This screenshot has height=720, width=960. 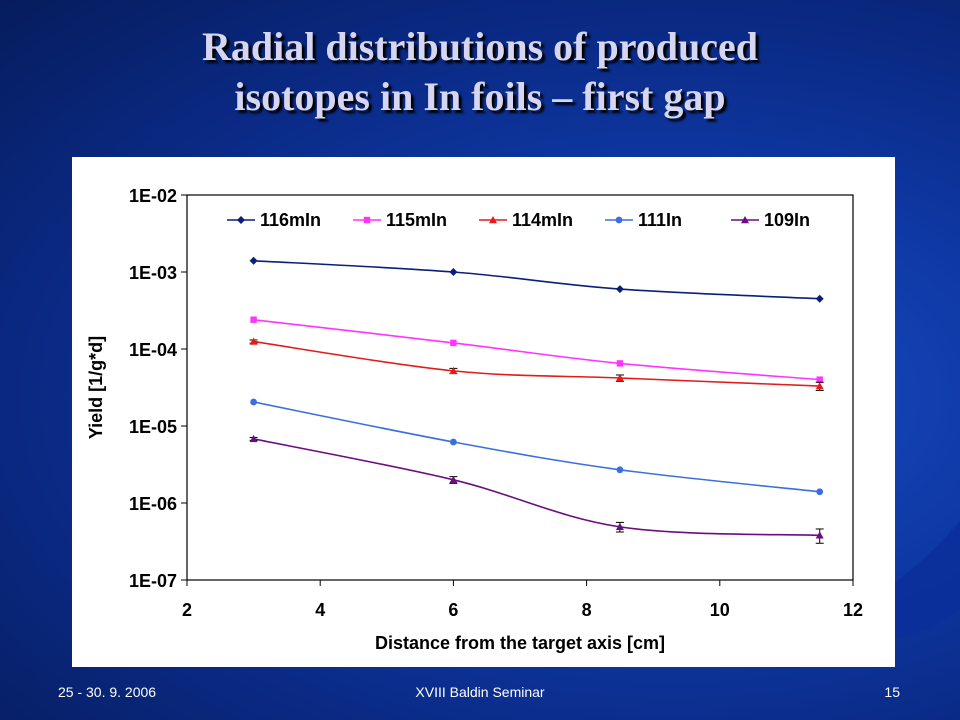 I want to click on series-line-115min, so click(x=536, y=349).